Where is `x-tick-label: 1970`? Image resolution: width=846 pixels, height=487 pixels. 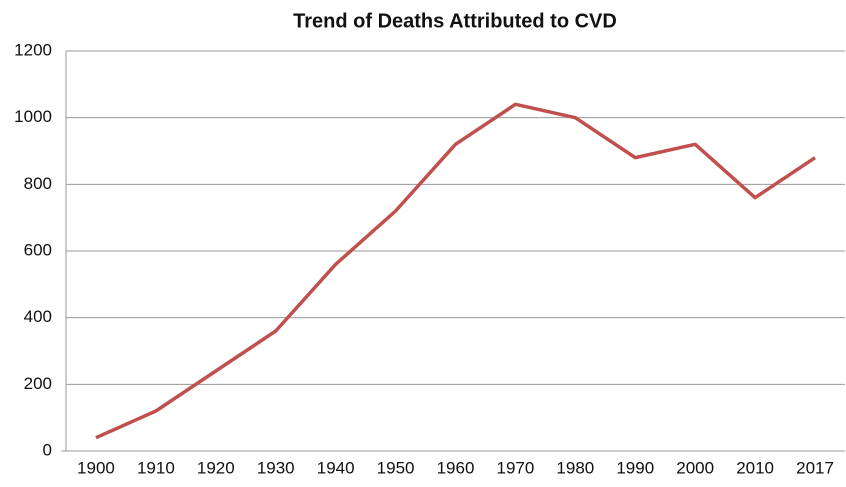 x-tick-label: 1970 is located at coordinates (516, 467).